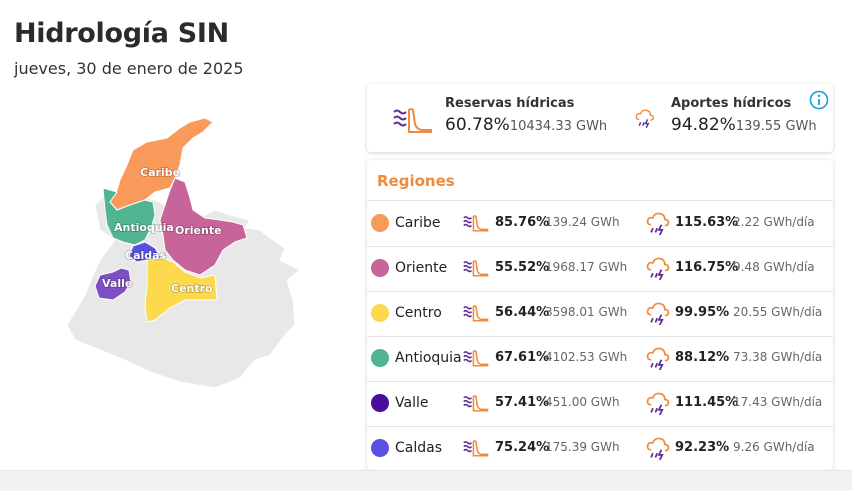 This screenshot has height=491, width=852. I want to click on reservas-gwh: 1968.17 GWh, so click(586, 267).